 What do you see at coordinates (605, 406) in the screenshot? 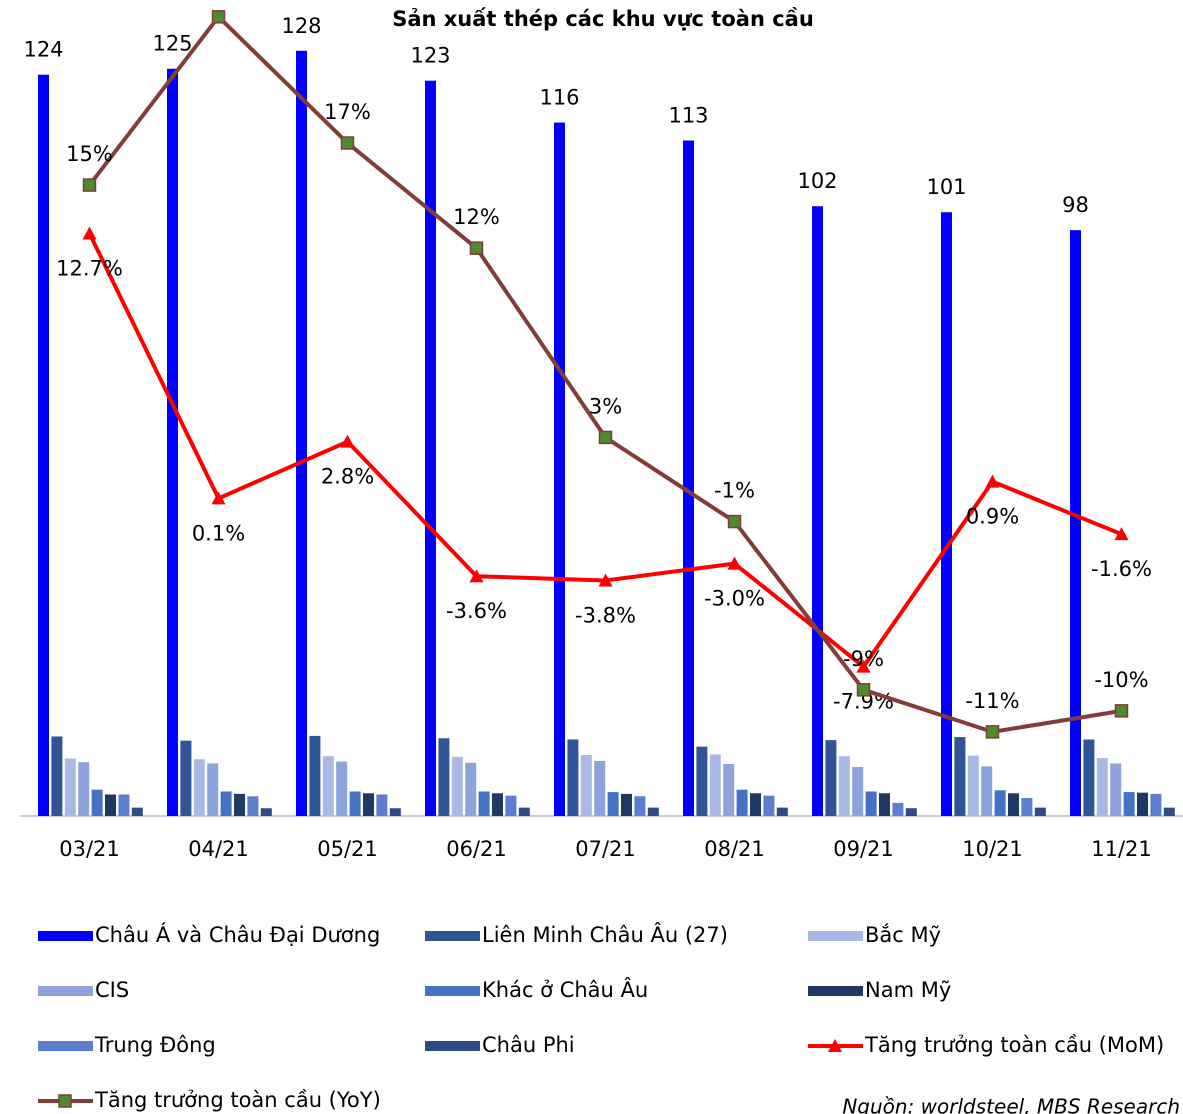
I see `line-value-label: 3%` at bounding box center [605, 406].